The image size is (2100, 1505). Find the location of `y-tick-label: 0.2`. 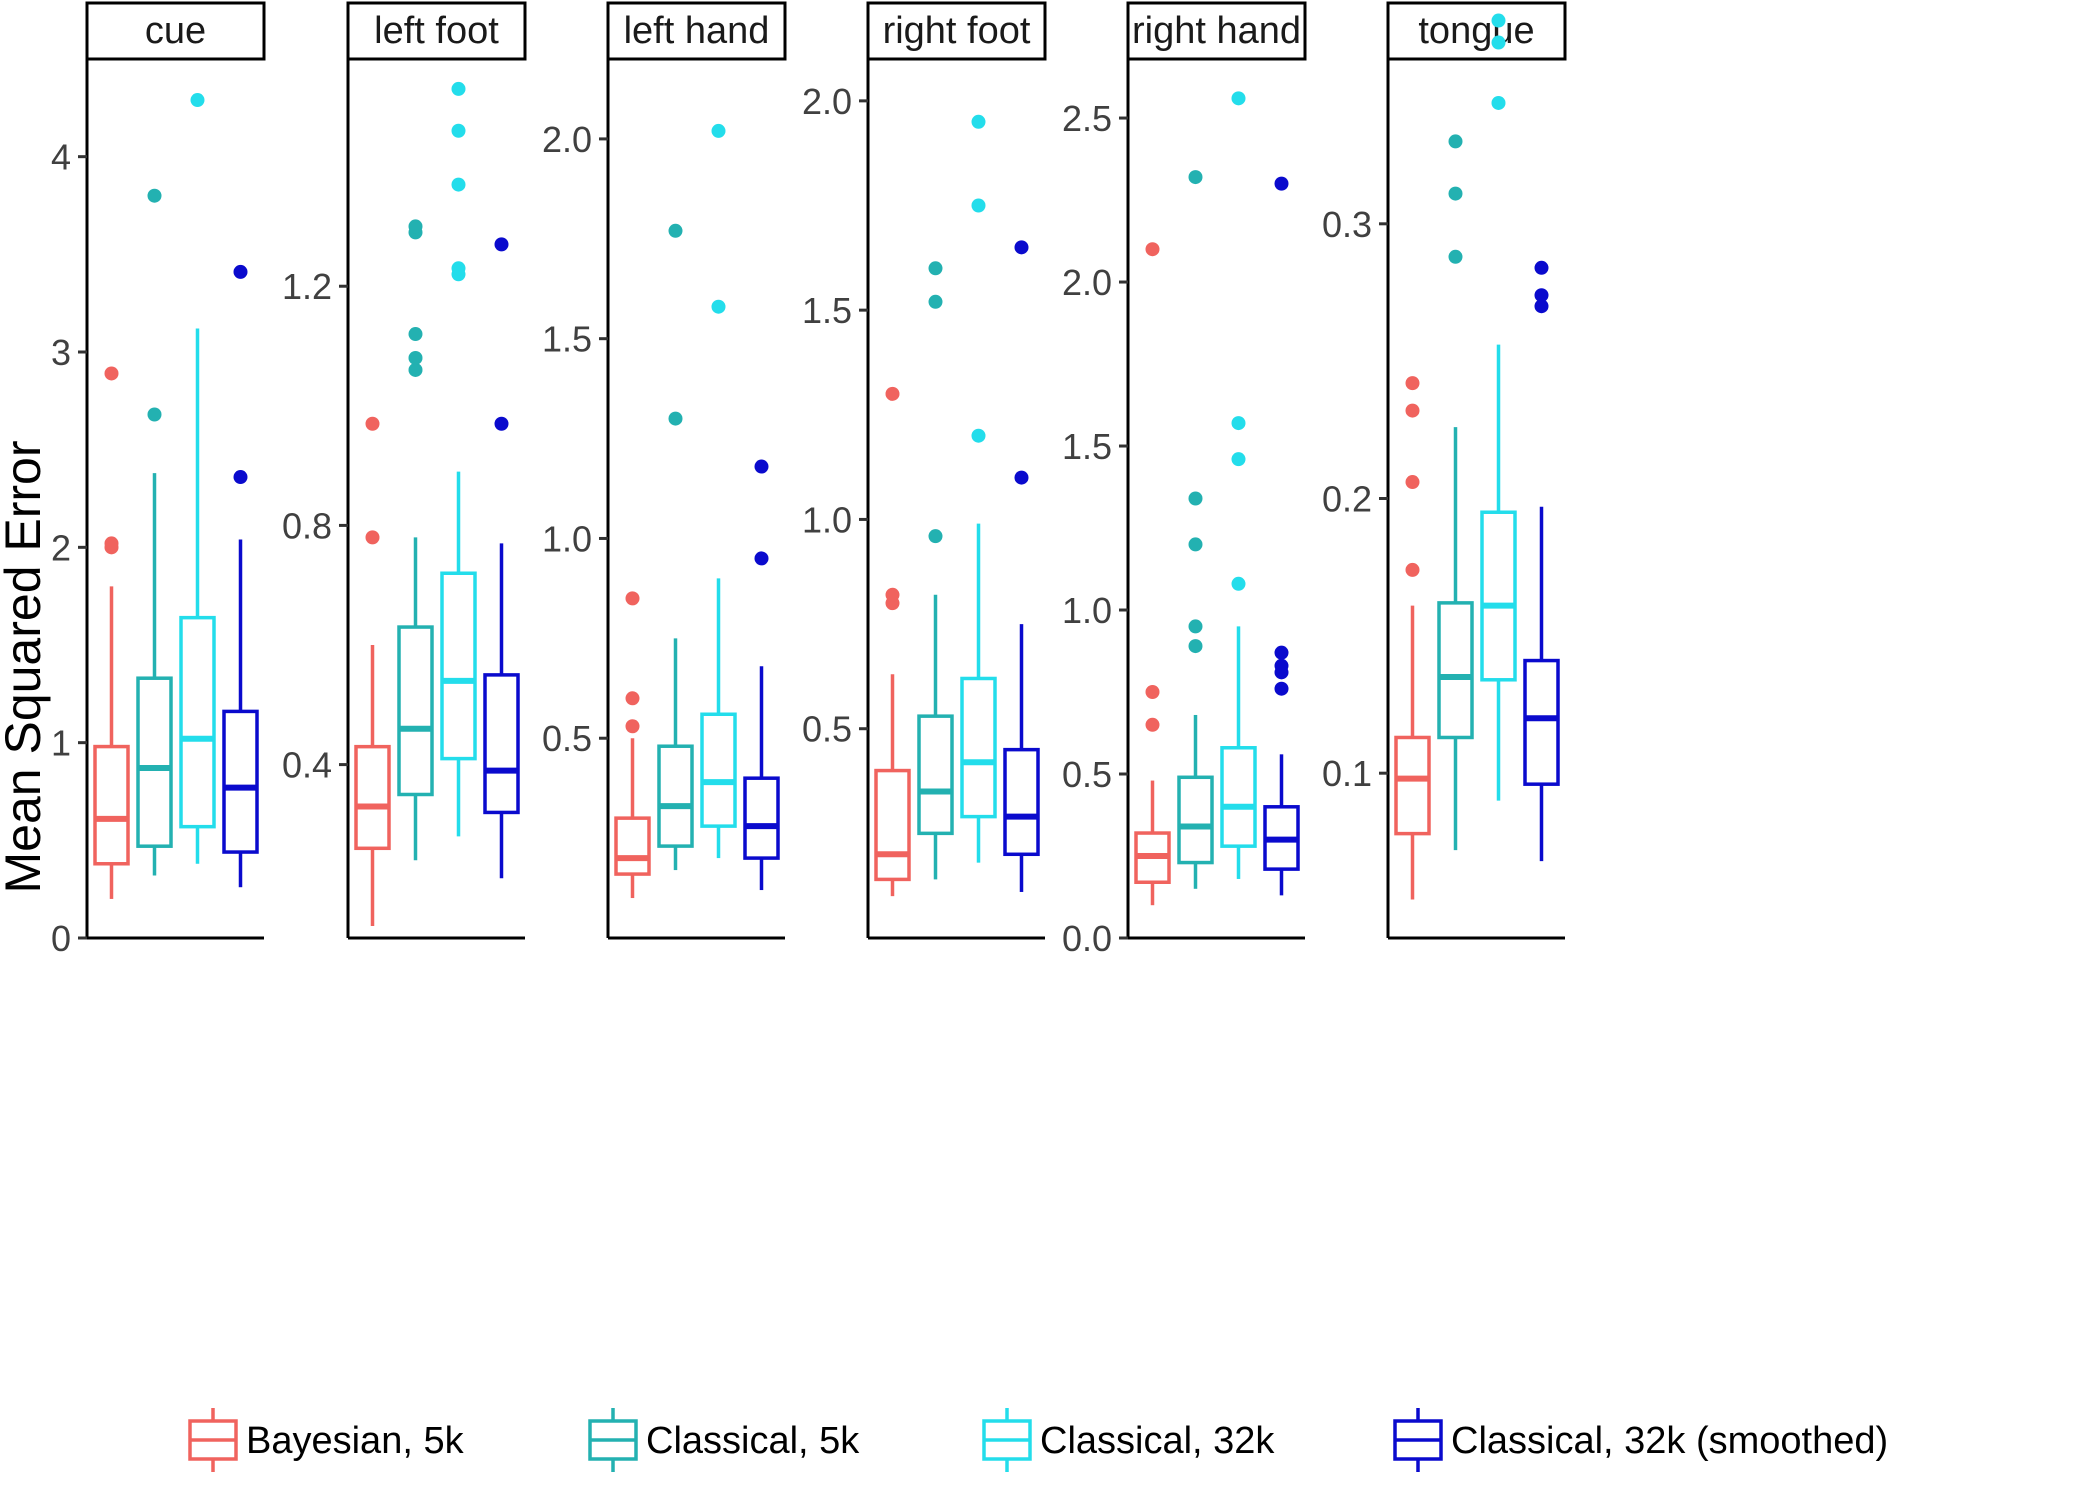

y-tick-label: 0.2 is located at coordinates (1347, 499).